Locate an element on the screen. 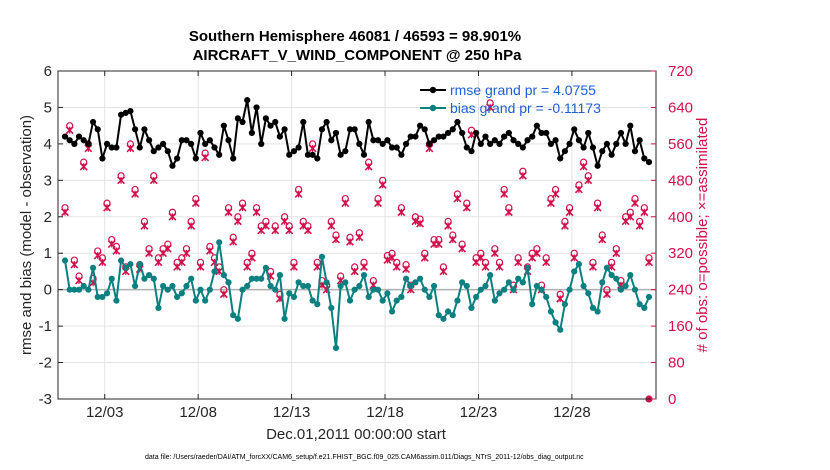  x-tick-label: 12/13 is located at coordinates (292, 412).